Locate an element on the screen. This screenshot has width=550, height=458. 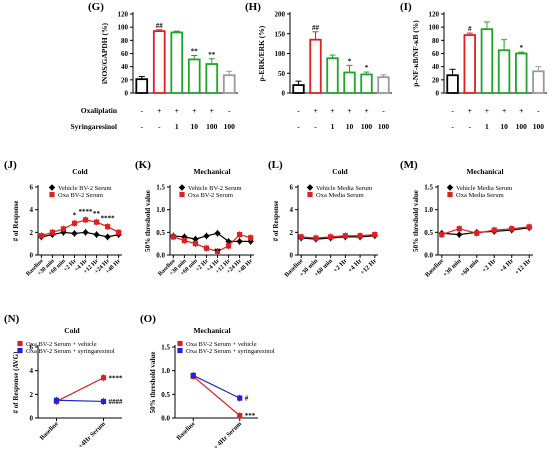
x-tick-label: Baseline is located at coordinates (185, 430).